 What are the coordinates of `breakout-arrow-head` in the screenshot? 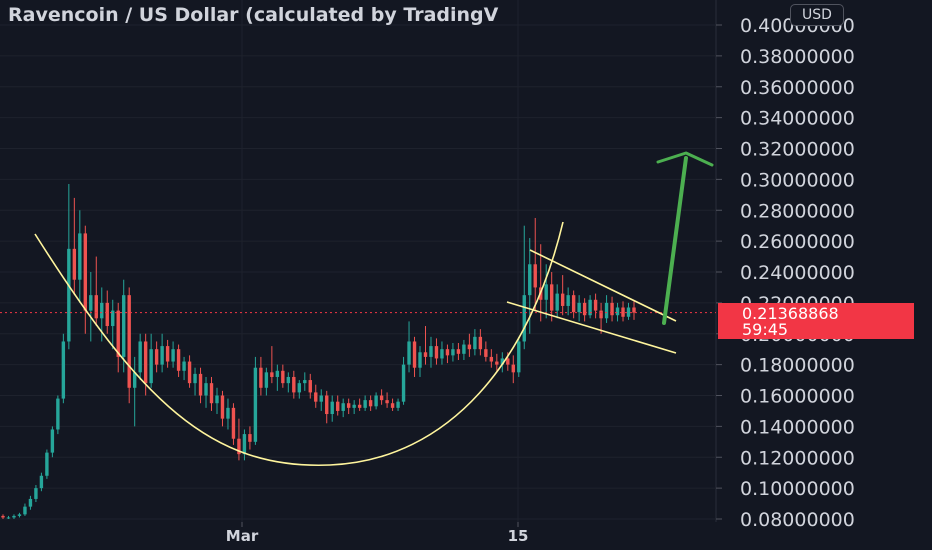 It's located at (685, 159).